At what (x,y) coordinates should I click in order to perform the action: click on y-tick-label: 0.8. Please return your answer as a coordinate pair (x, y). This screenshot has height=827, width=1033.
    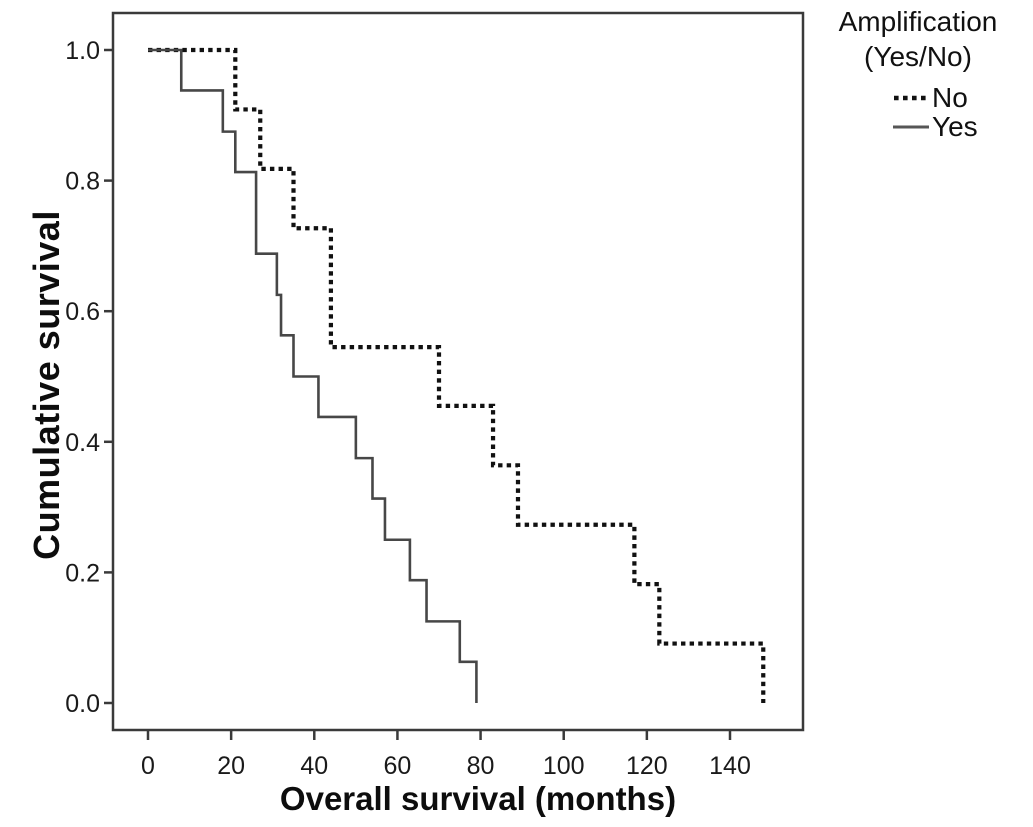
    Looking at the image, I should click on (82, 182).